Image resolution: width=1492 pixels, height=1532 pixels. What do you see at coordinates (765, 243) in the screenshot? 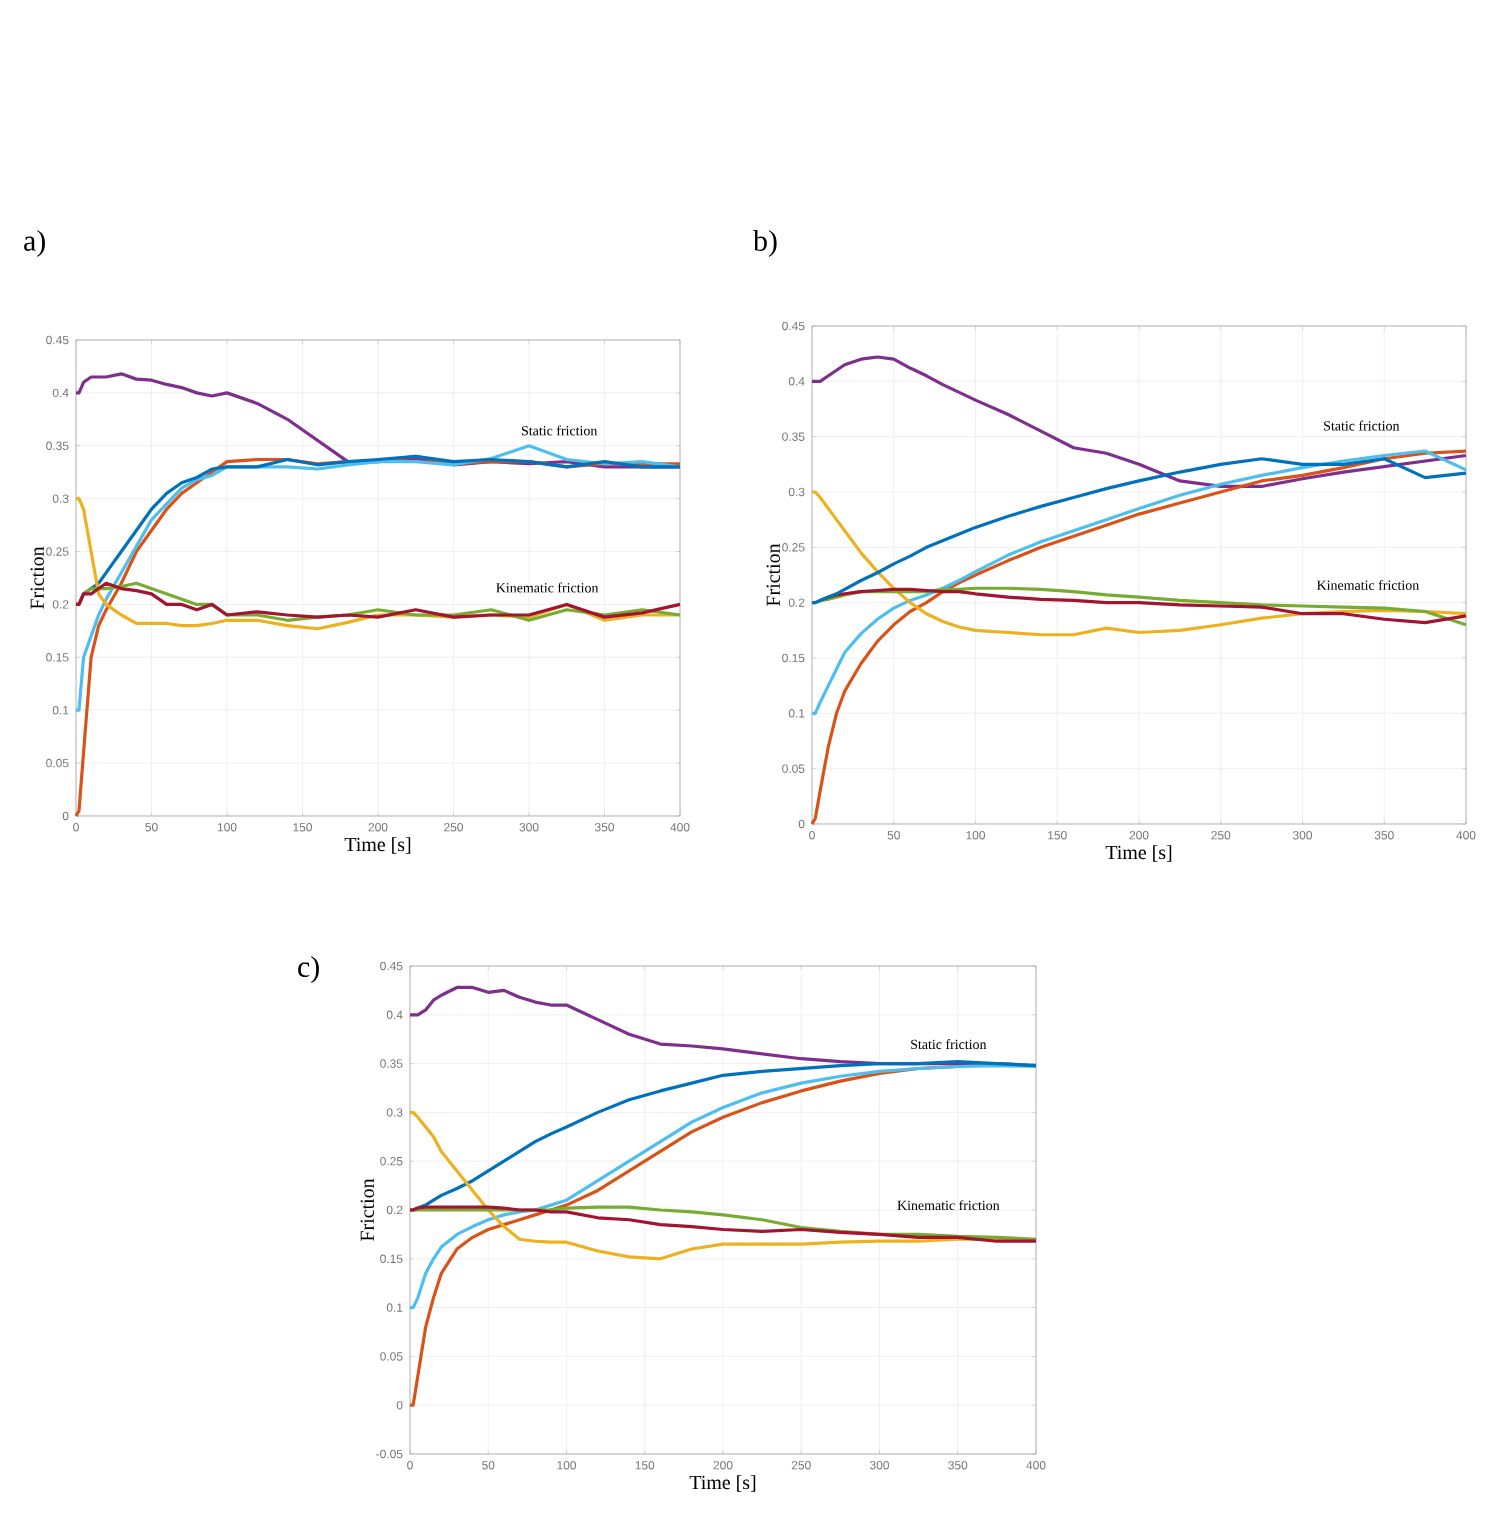
I see `chart-title: b)` at bounding box center [765, 243].